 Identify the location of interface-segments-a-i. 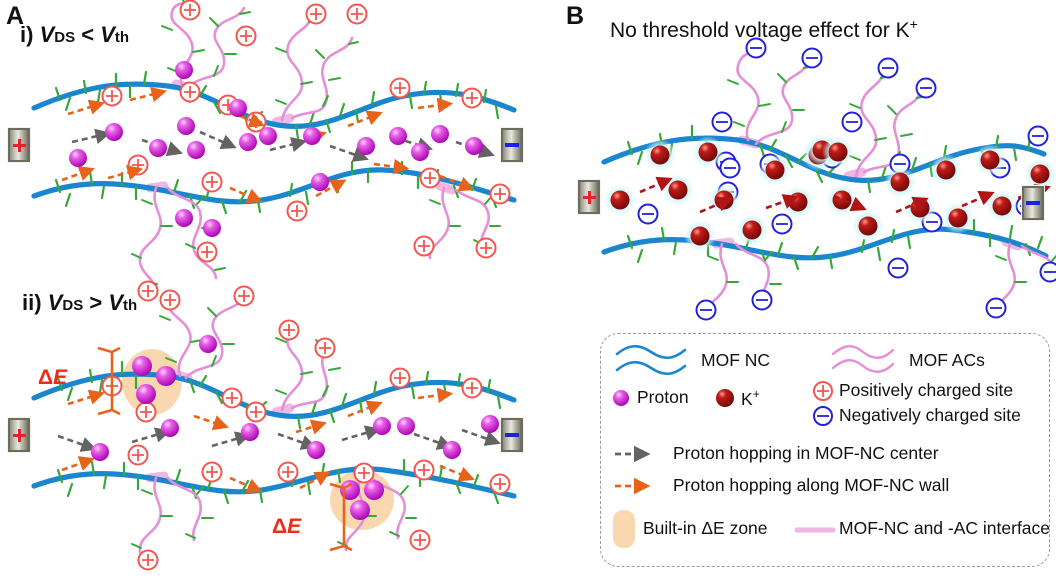
(301, 137).